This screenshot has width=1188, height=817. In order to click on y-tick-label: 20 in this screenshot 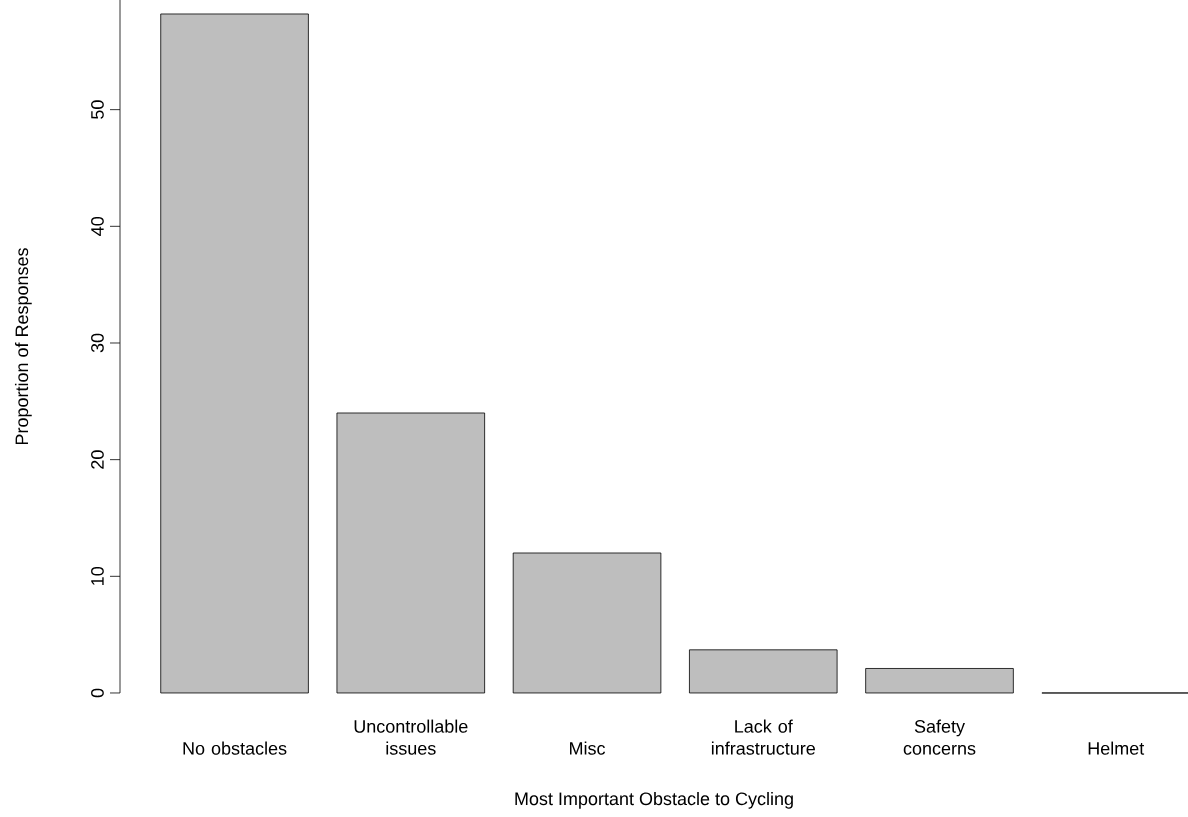, I will do `click(97, 459)`.